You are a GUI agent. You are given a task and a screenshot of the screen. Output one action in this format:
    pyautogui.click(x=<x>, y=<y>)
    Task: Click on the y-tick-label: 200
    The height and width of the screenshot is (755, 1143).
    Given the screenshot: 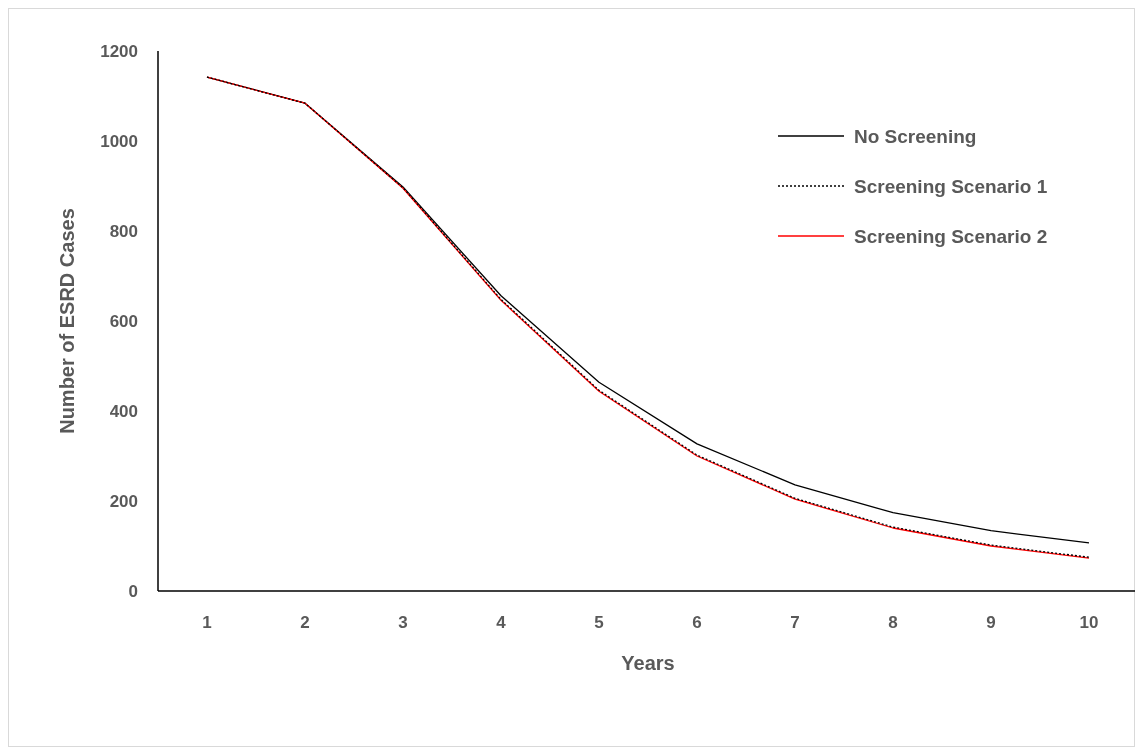 What is the action you would take?
    pyautogui.click(x=123, y=501)
    